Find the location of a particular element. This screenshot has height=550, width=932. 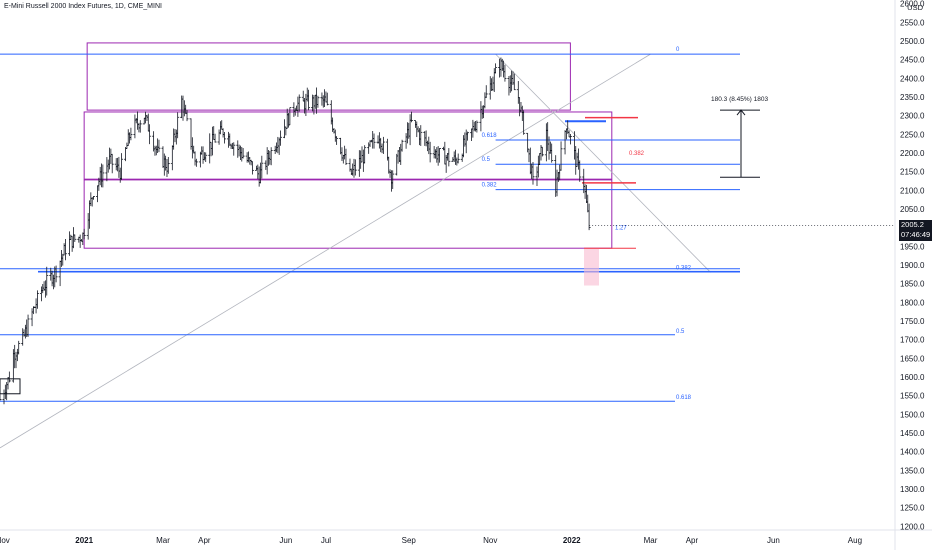

fib-level-label: 0 is located at coordinates (678, 50).